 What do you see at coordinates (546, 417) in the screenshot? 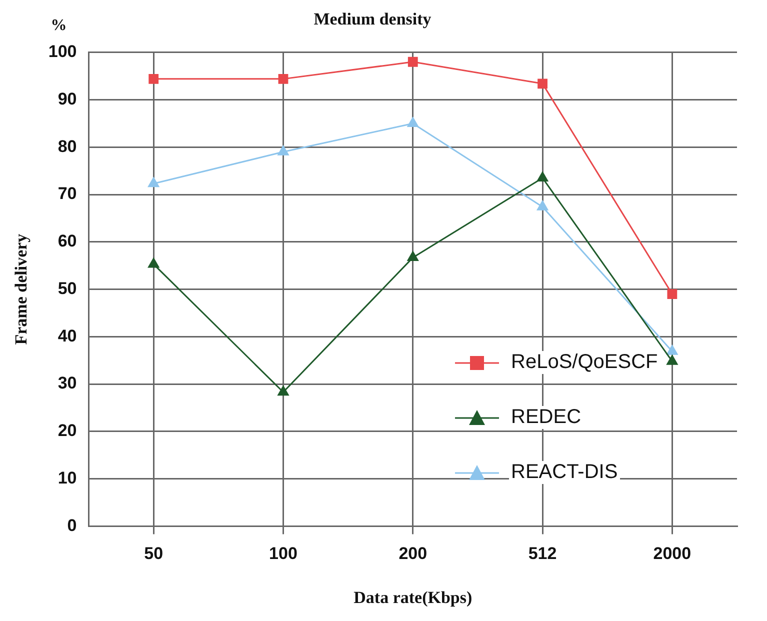
I see `legend-label: REDEC` at bounding box center [546, 417].